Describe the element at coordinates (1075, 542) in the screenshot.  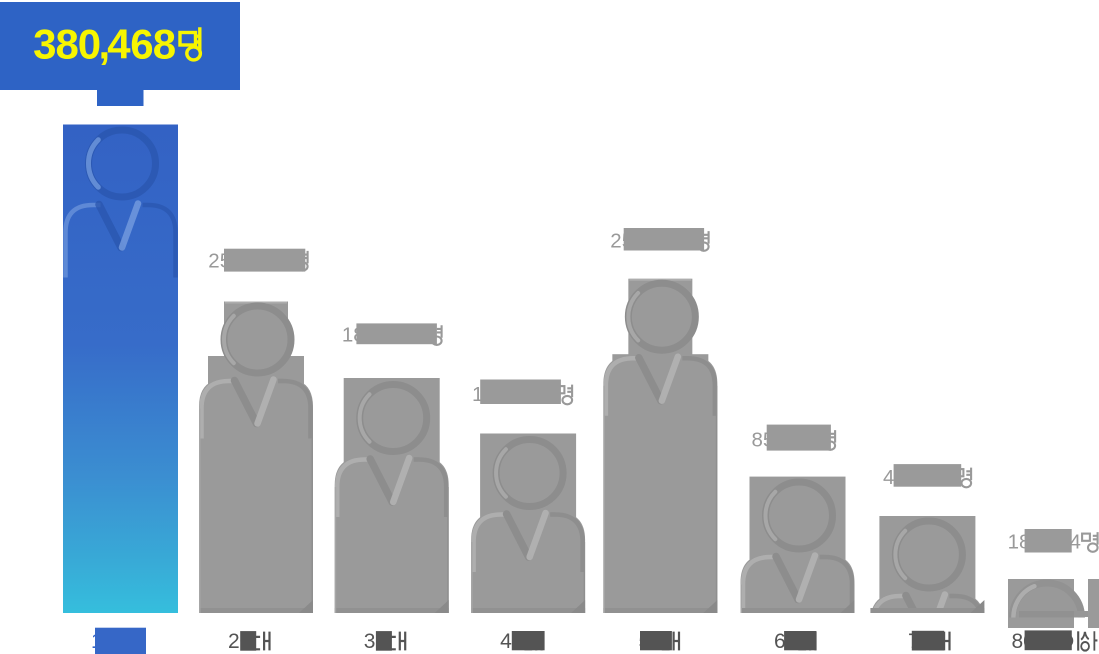
I see `svg-text: 4` at that location.